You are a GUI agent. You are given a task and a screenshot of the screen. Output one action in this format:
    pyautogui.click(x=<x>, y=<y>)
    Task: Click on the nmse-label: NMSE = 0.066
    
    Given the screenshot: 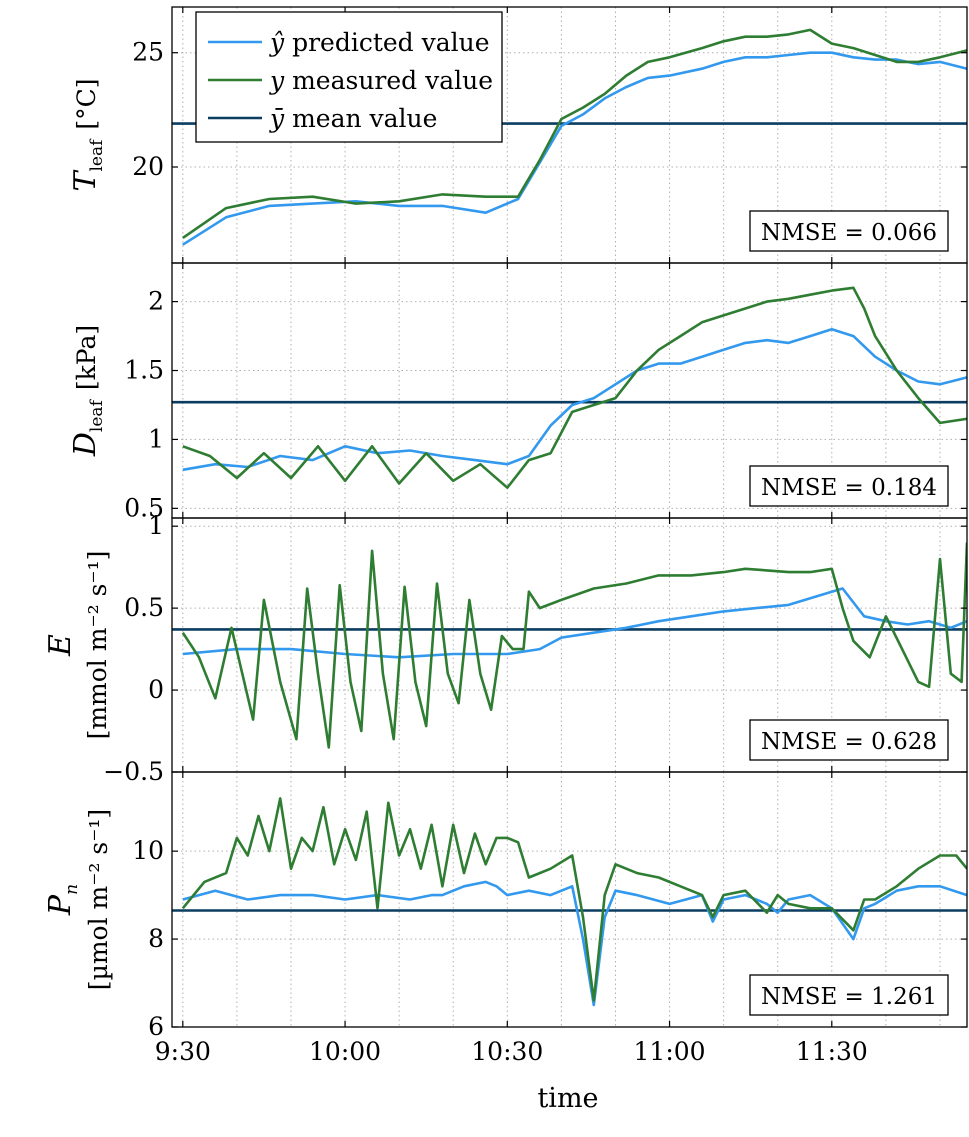 What is the action you would take?
    pyautogui.click(x=849, y=233)
    